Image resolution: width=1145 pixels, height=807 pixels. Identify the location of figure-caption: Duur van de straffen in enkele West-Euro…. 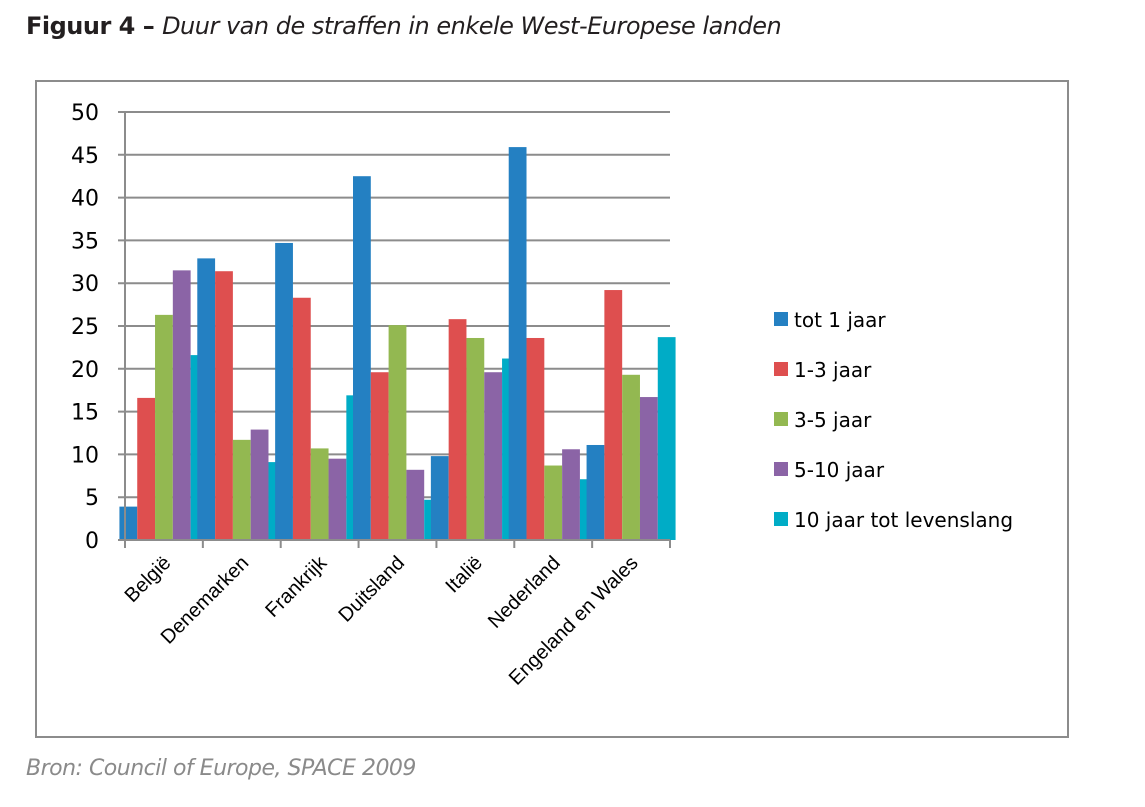
(472, 26).